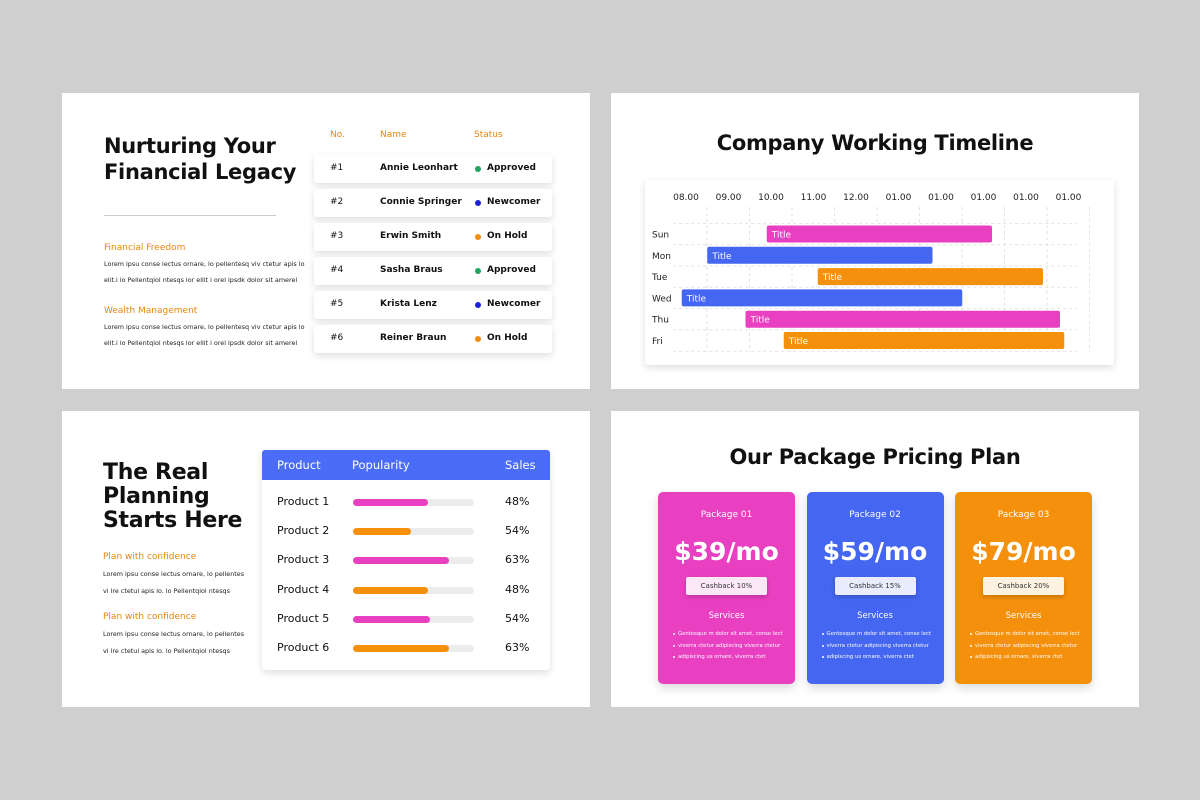 The height and width of the screenshot is (800, 1200). Describe the element at coordinates (200, 159) in the screenshot. I see `title: Nurturing Your Financial Legacy` at that location.